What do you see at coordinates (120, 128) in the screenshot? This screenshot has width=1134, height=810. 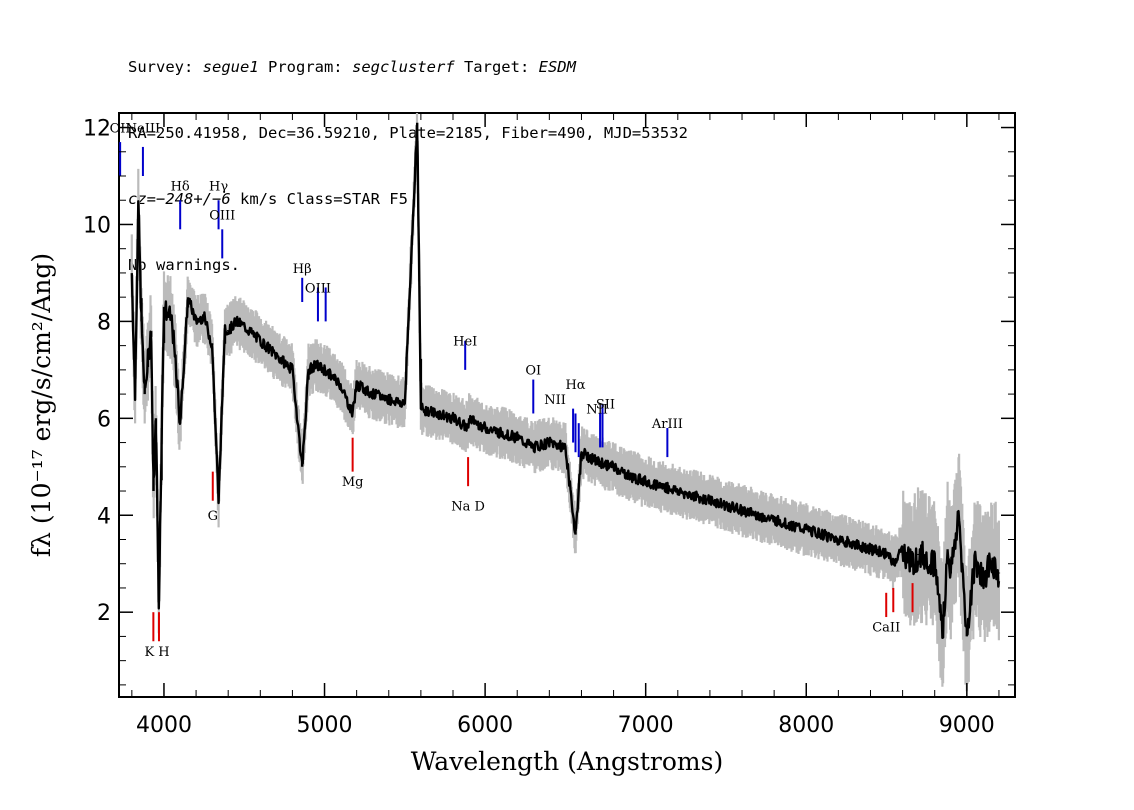 I see `emission-line-label: OII` at bounding box center [120, 128].